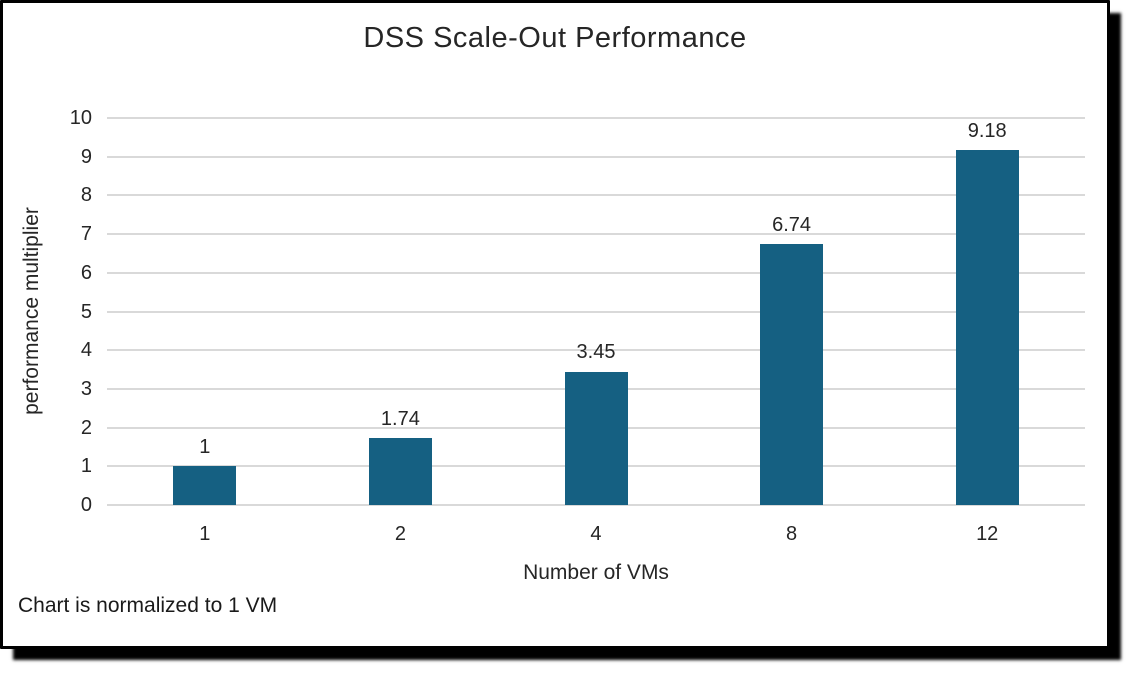 The height and width of the screenshot is (677, 1140). What do you see at coordinates (205, 534) in the screenshot?
I see `x-axis-tick-label: 1` at bounding box center [205, 534].